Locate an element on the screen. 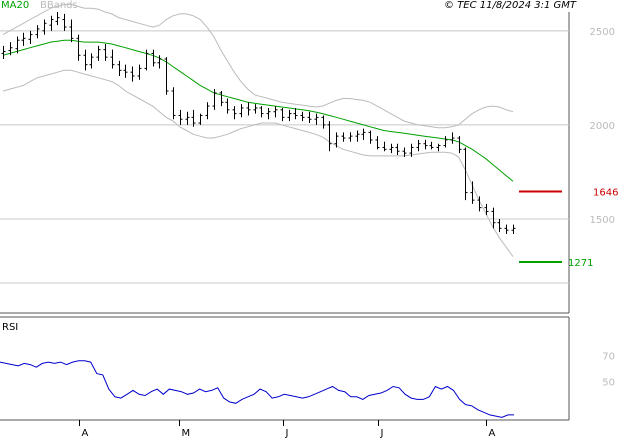 The height and width of the screenshot is (440, 627). legend-bbands: BBands is located at coordinates (59, 5).